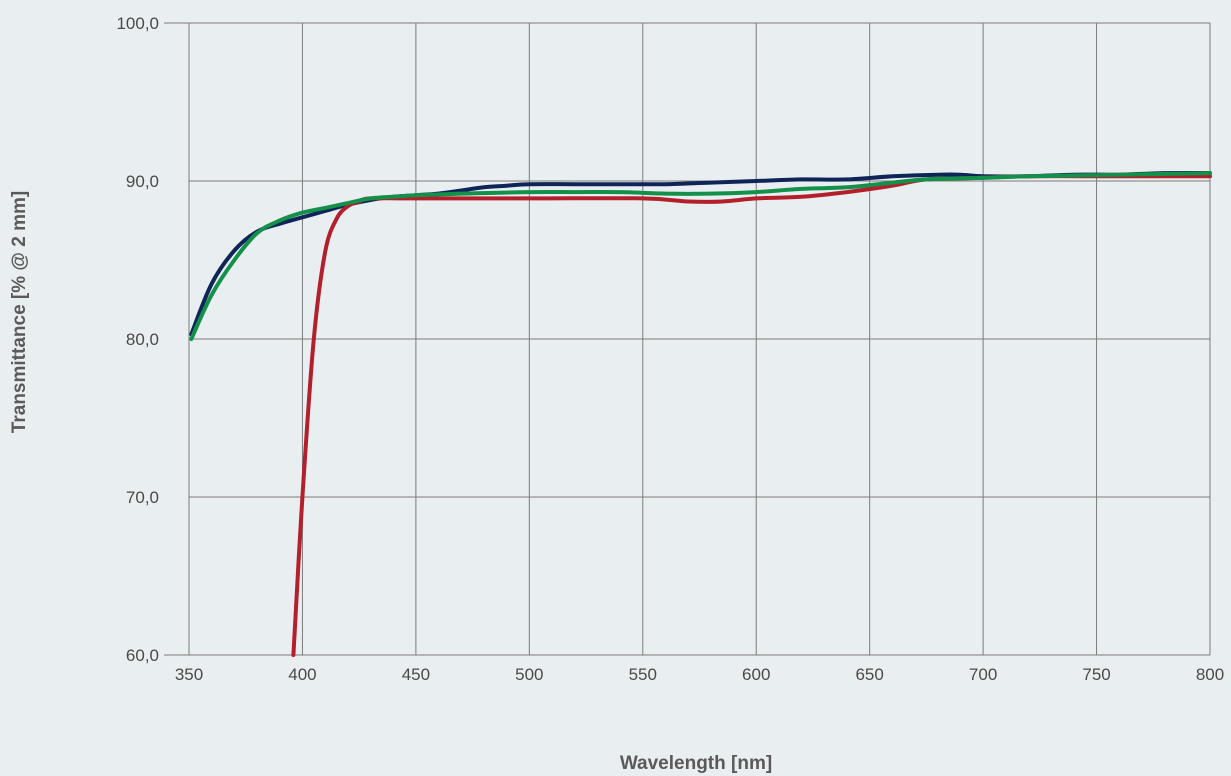 This screenshot has width=1231, height=776. I want to click on y-tick-label: 90,0, so click(142, 181).